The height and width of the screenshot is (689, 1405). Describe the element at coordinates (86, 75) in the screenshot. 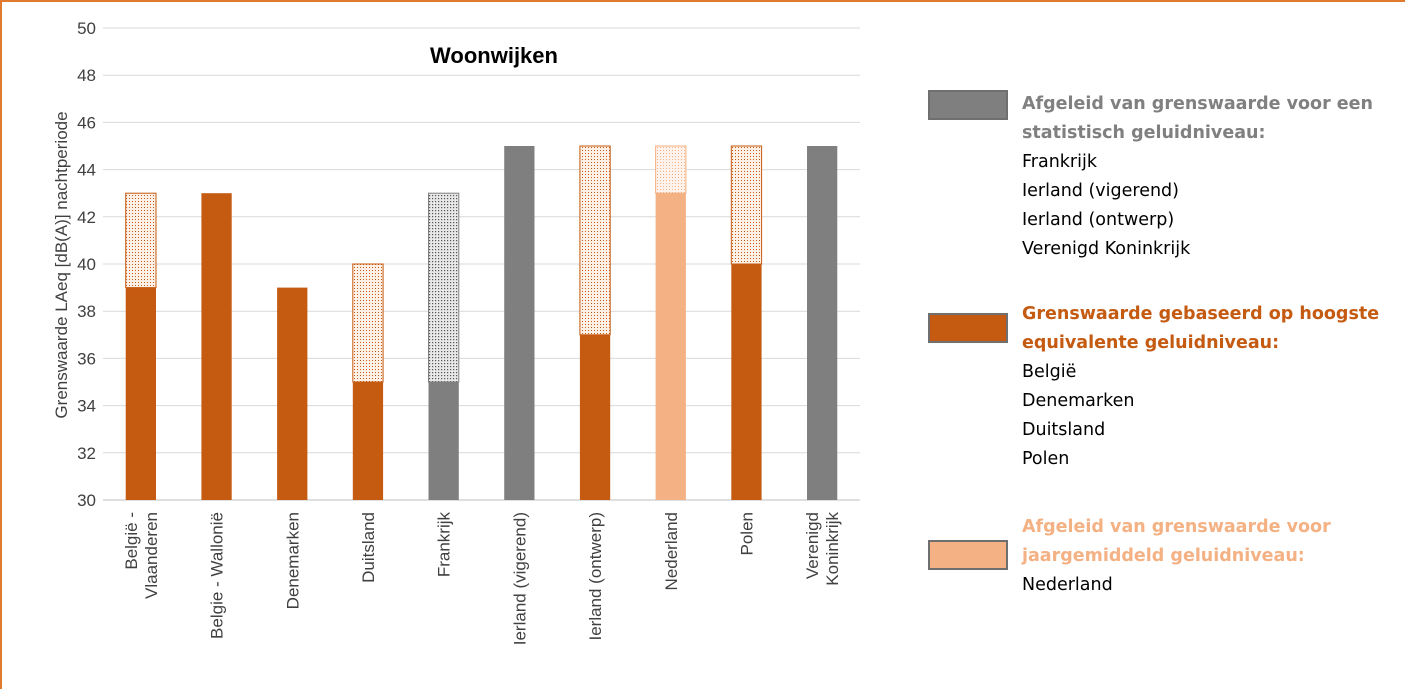

I see `y-tick-label: 48` at that location.